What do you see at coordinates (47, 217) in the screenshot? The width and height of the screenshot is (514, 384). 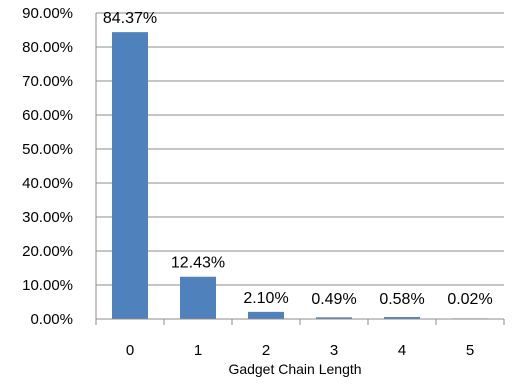 I see `y-tick-label: 30.00%` at bounding box center [47, 217].